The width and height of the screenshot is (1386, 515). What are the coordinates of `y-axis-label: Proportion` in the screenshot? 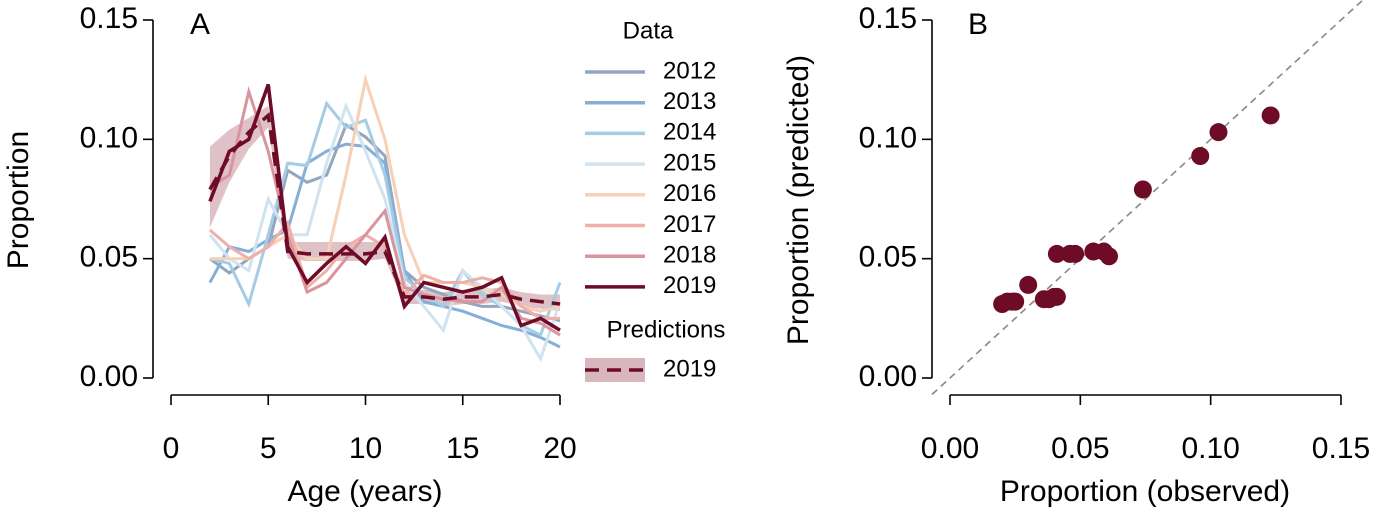 It's located at (18, 200).